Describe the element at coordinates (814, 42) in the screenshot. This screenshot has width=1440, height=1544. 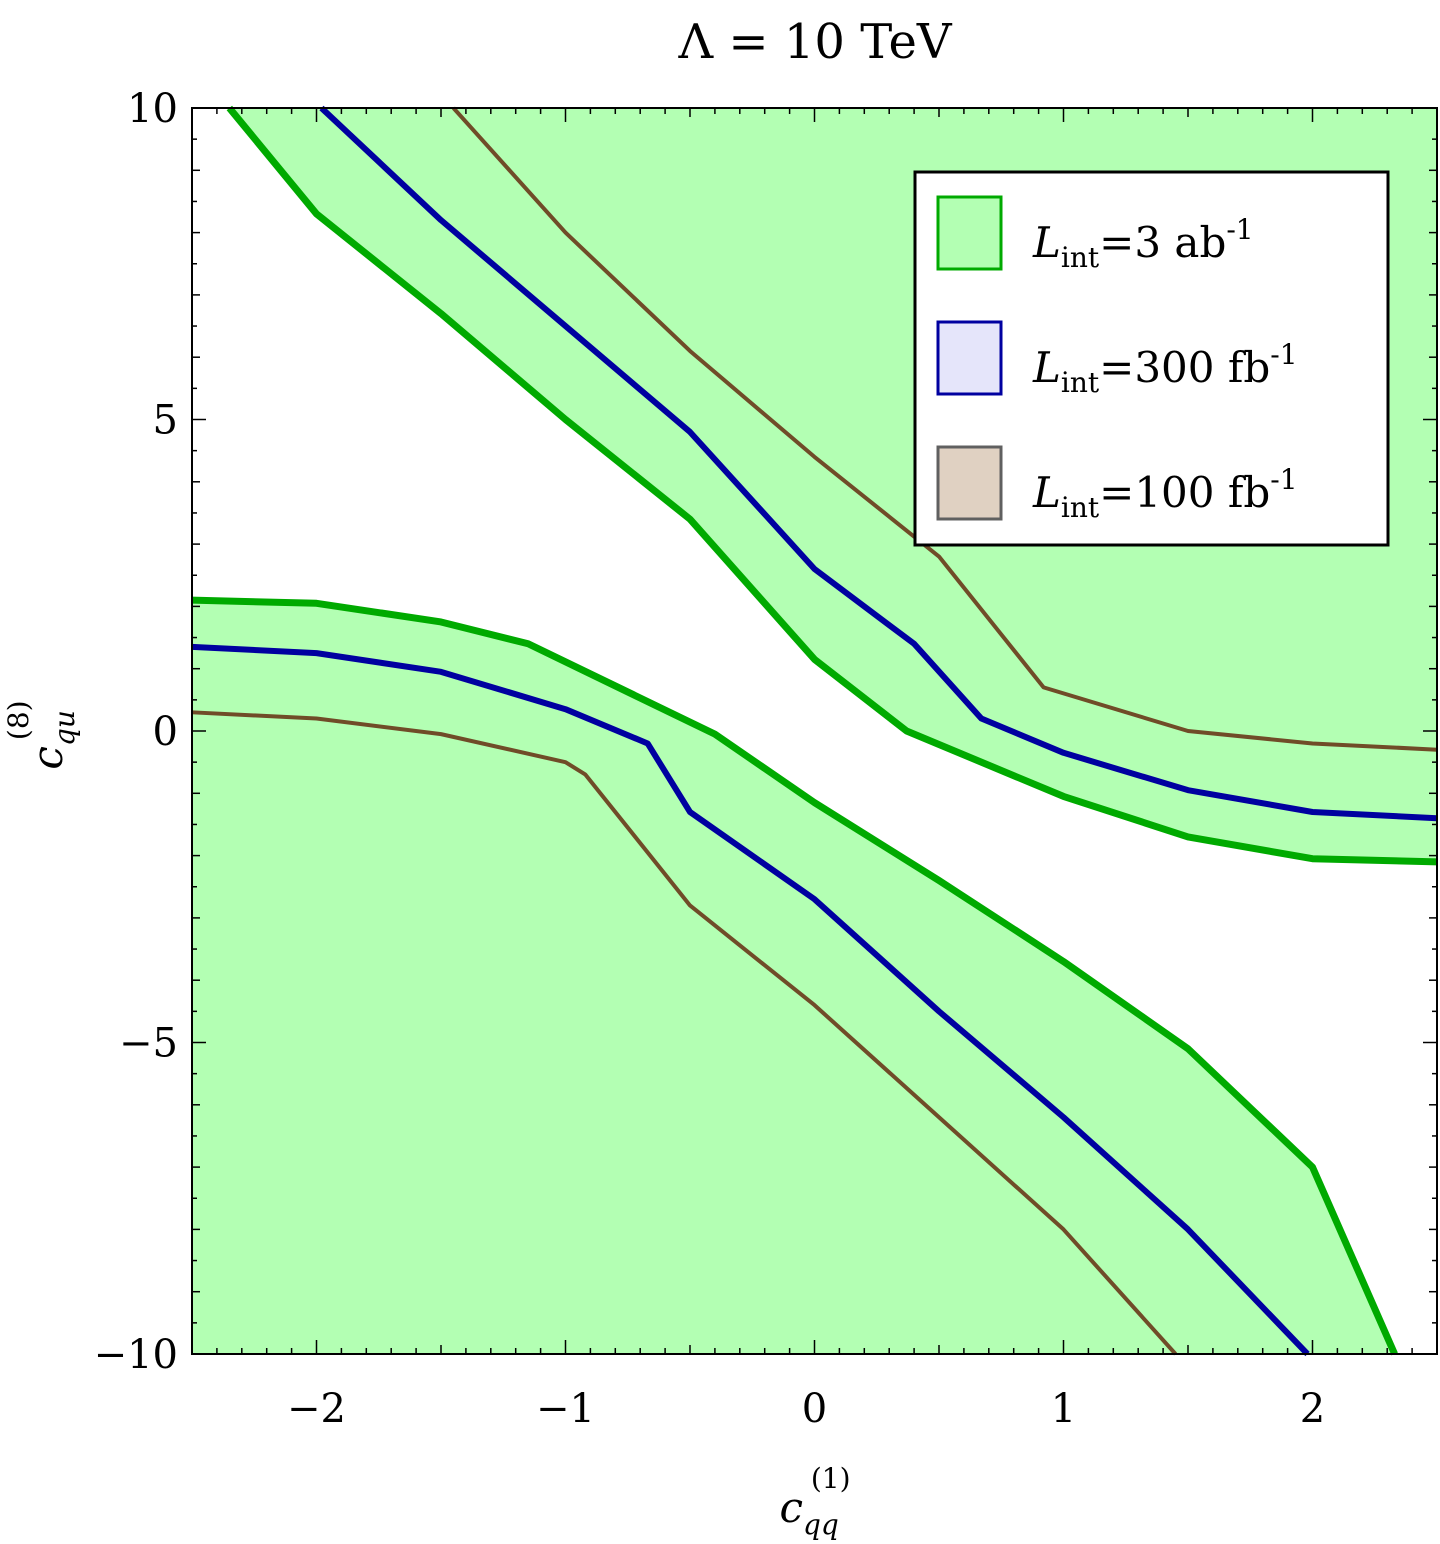
I see `chart-title: Λ = 10 TeV` at that location.